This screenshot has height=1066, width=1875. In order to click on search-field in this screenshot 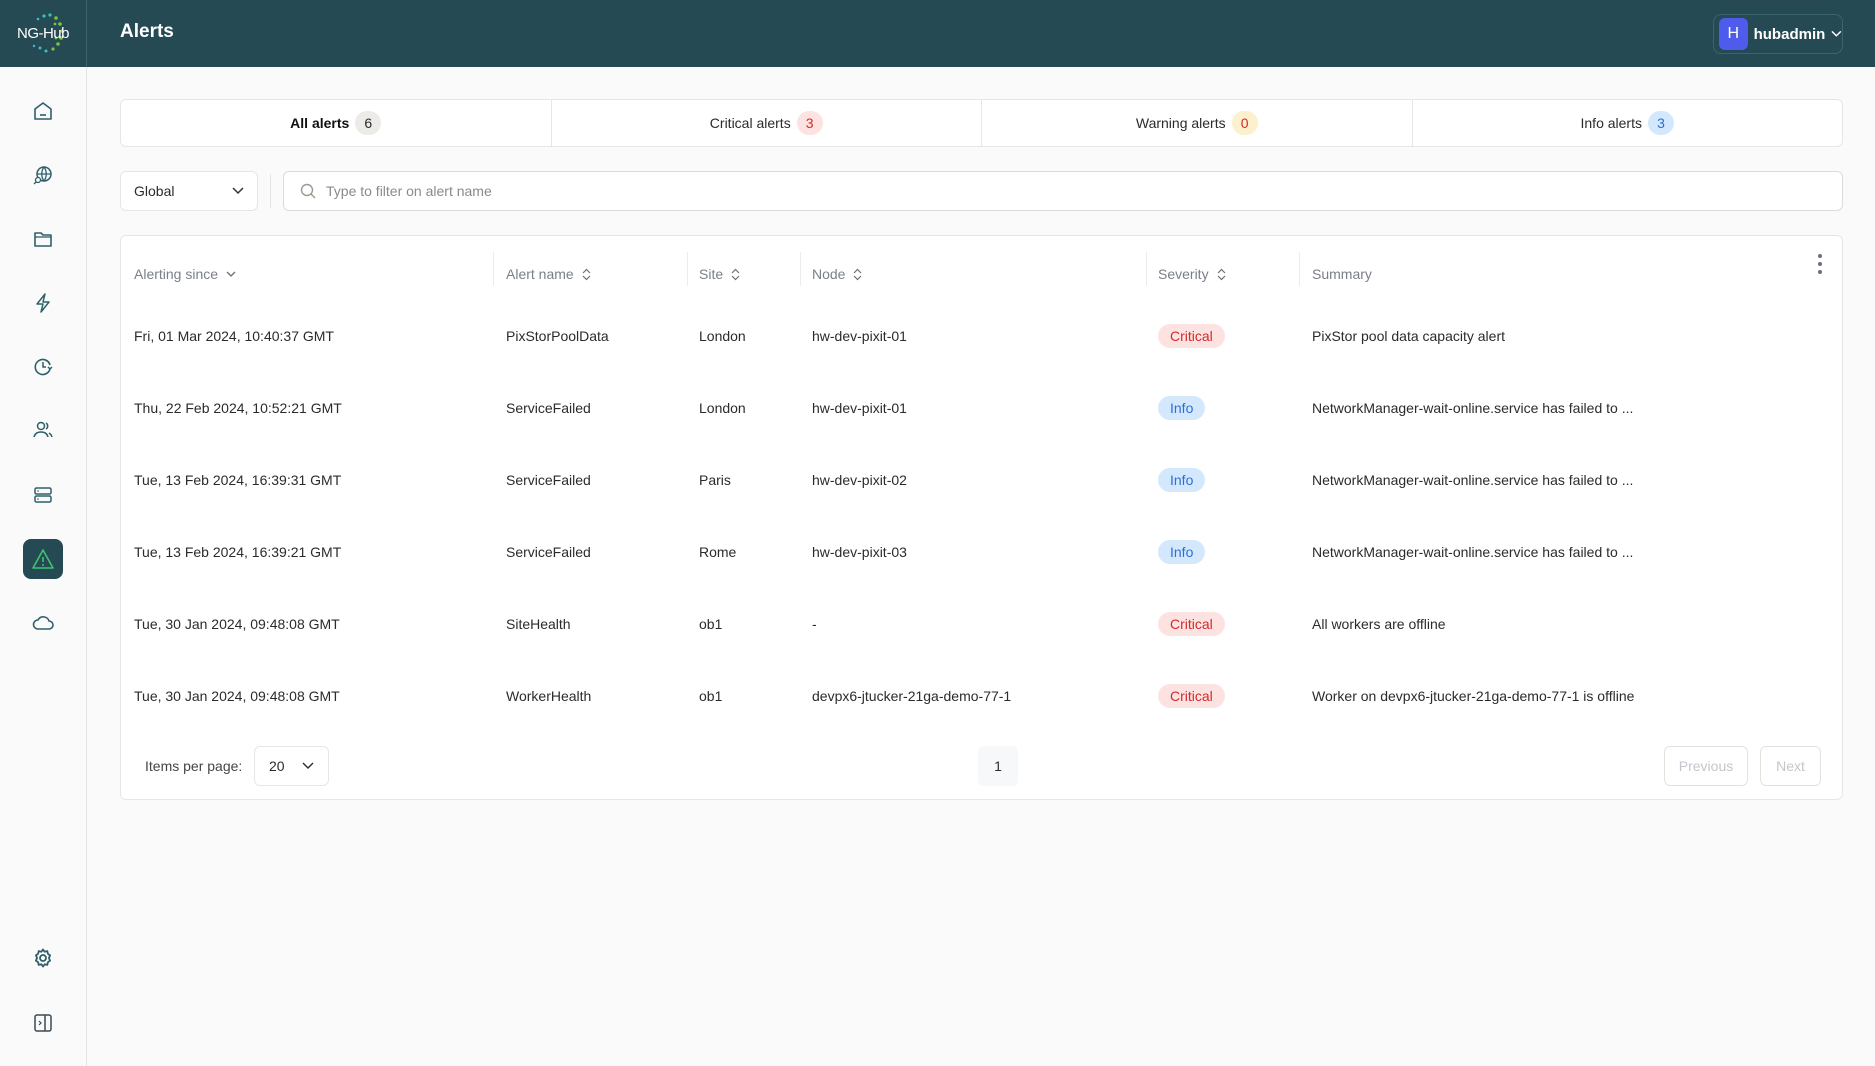, I will do `click(1063, 191)`.